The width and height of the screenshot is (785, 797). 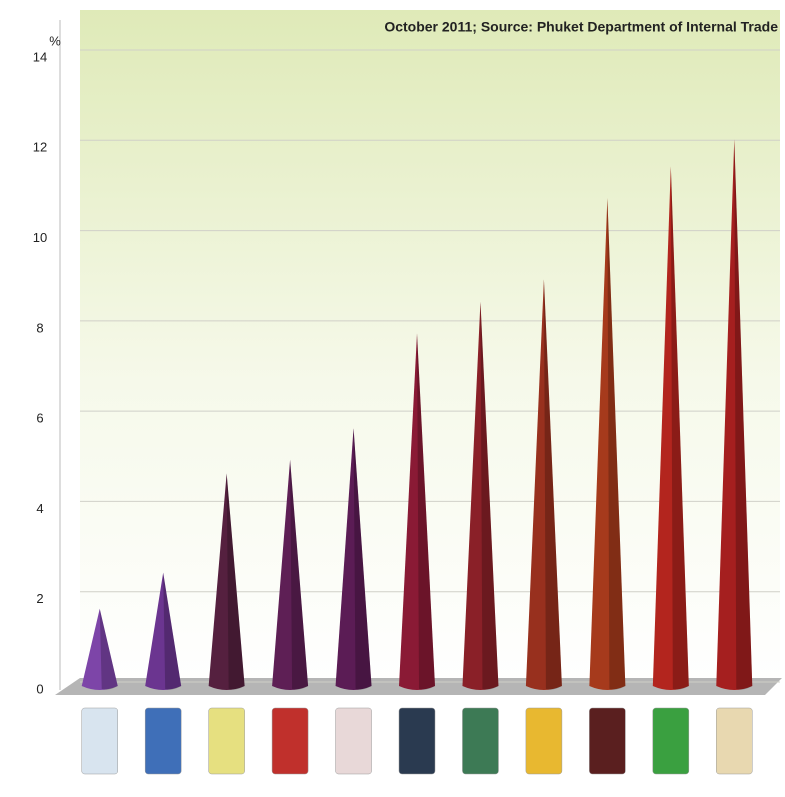 What do you see at coordinates (40, 56) in the screenshot?
I see `y-tick-label: 14` at bounding box center [40, 56].